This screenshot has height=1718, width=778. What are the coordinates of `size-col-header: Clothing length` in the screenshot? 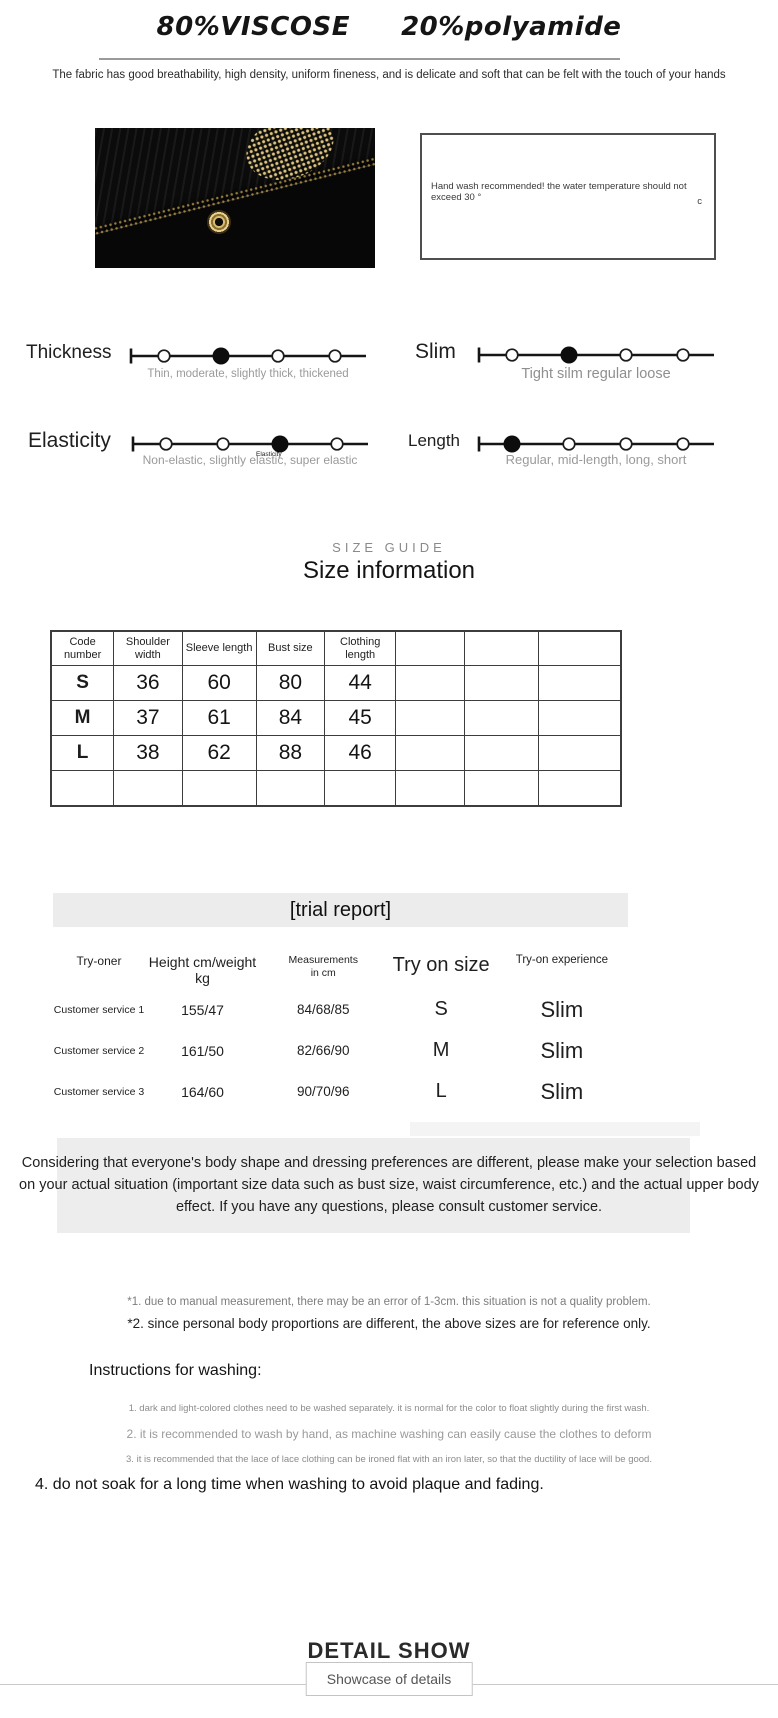 It's located at (360, 648).